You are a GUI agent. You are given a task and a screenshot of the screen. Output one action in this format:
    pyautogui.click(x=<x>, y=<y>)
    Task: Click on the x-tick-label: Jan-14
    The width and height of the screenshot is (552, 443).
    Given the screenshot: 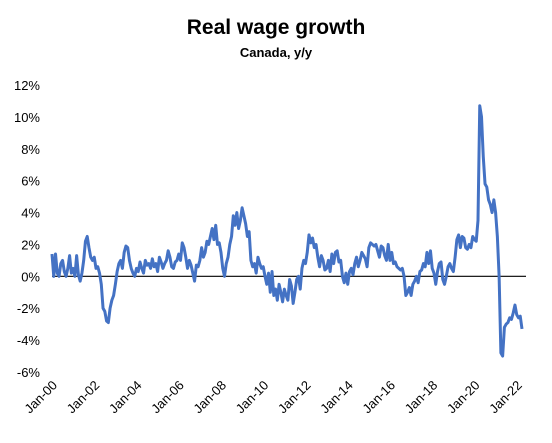 What is the action you would take?
    pyautogui.click(x=336, y=397)
    